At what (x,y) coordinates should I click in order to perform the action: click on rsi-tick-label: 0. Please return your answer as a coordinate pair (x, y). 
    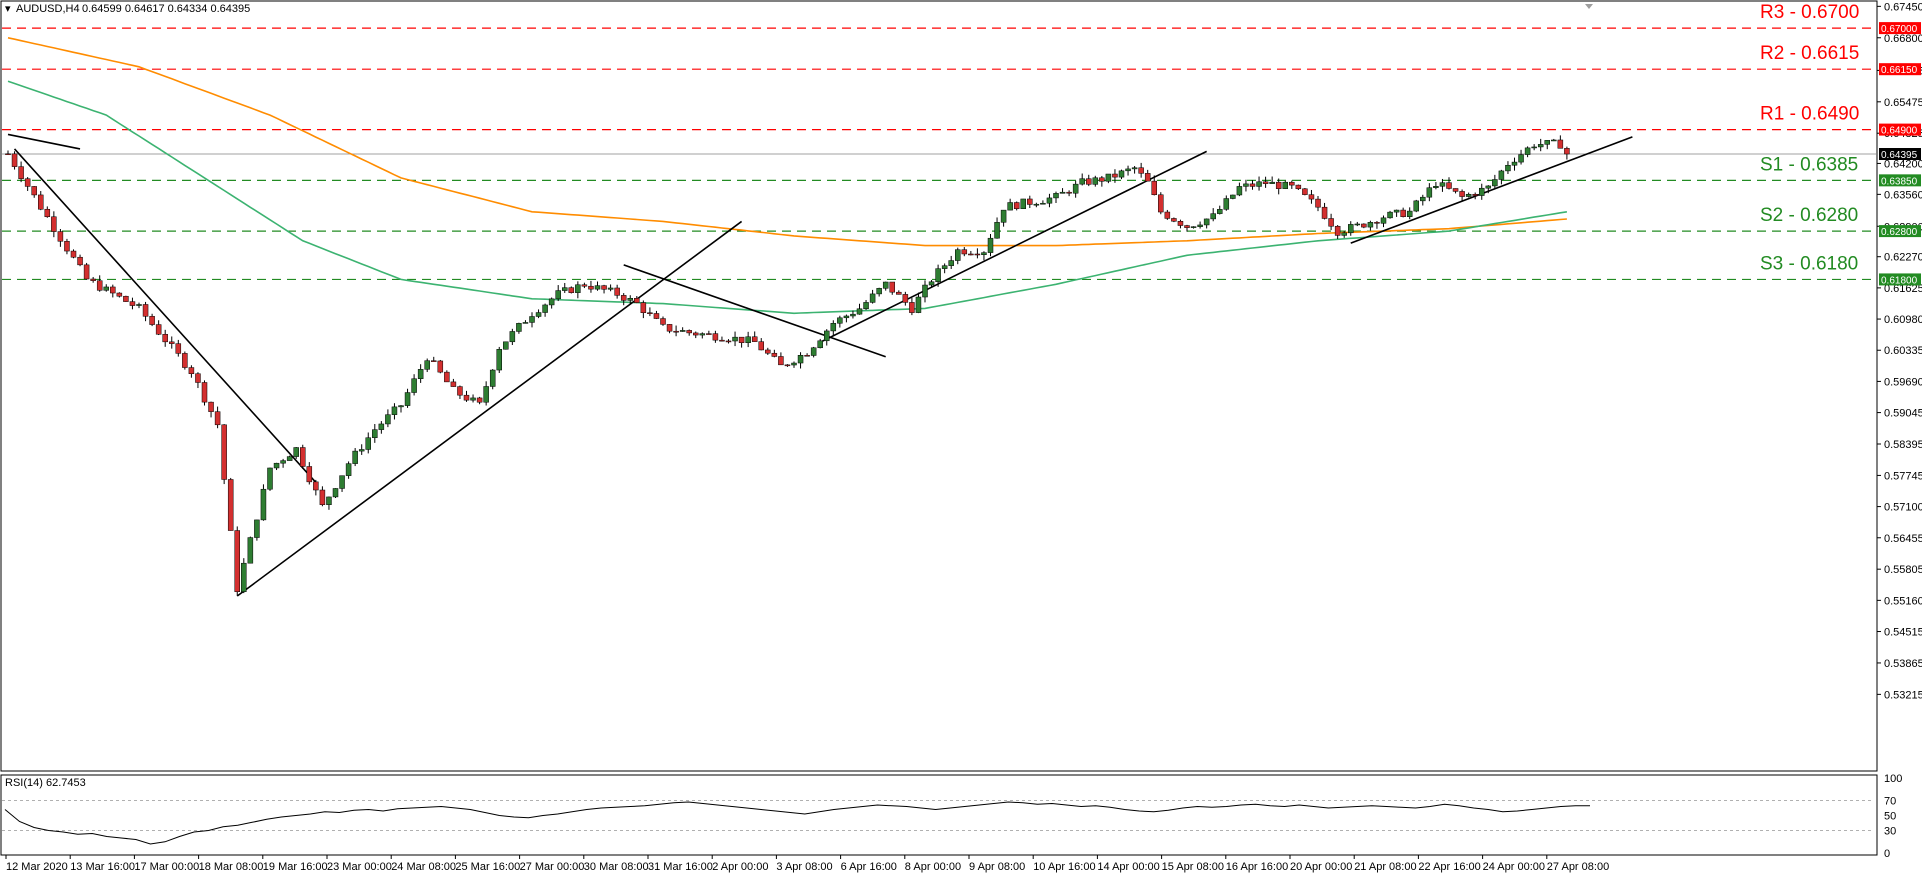
    Looking at the image, I should click on (1887, 854).